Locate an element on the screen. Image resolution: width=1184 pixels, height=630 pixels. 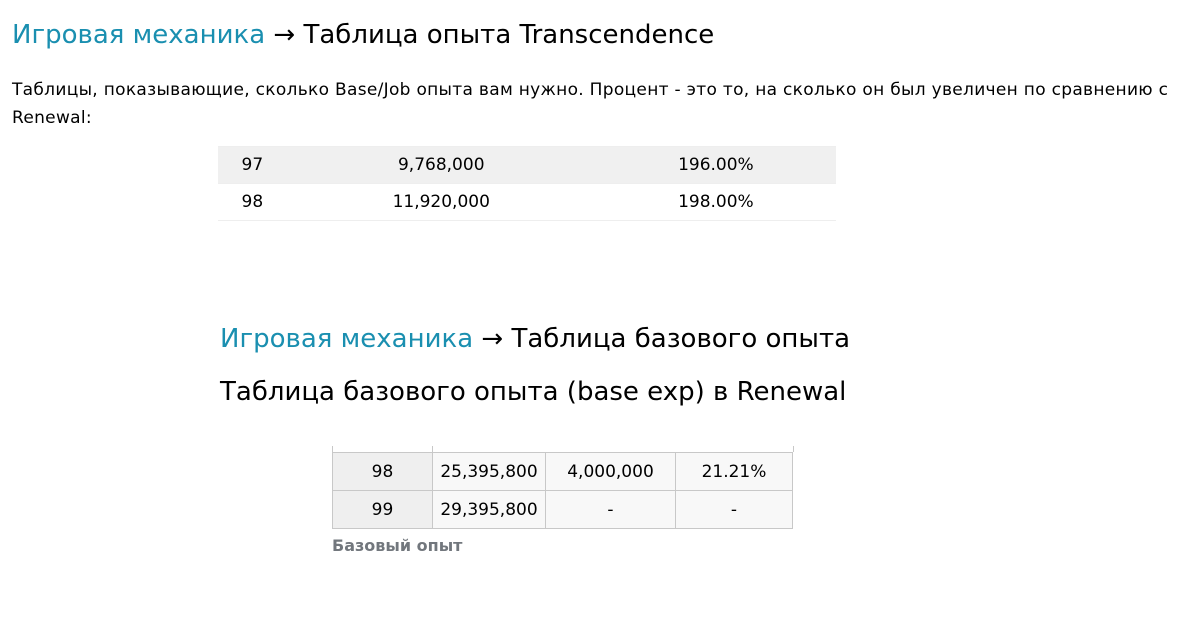
title: Таблица базового опыта is located at coordinates (681, 339).